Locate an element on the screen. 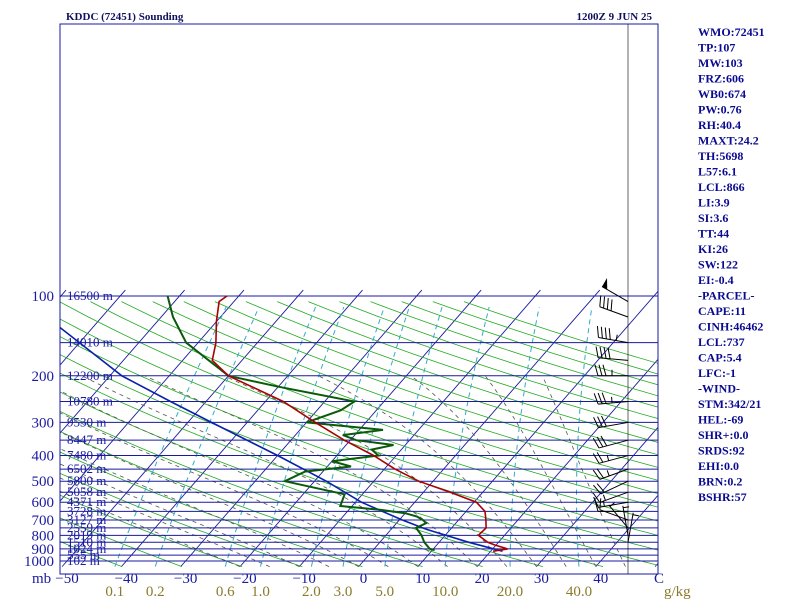 The image size is (800, 600). pressure-tick-label: 400 is located at coordinates (43, 457).